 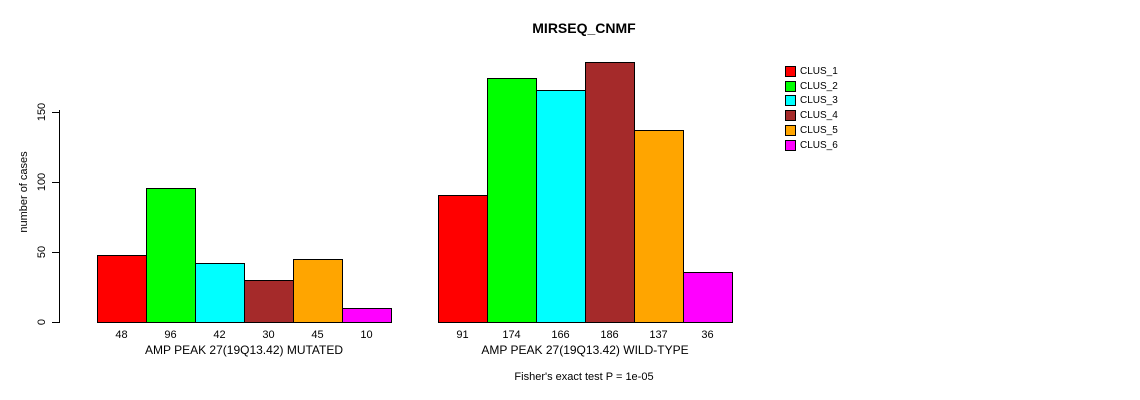 I want to click on bar-value-label: 166, so click(x=560, y=335).